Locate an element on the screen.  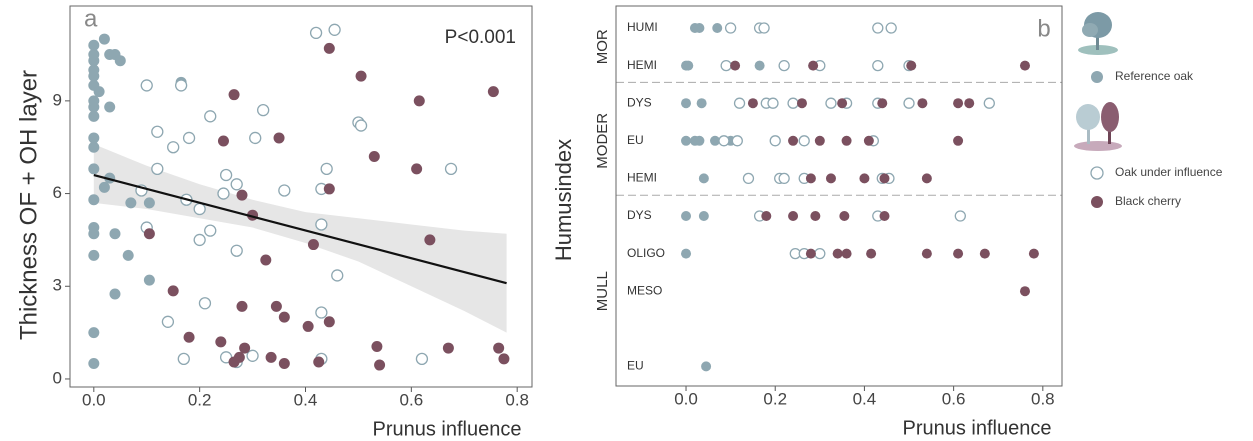
panel-label: b is located at coordinates (1043, 28).